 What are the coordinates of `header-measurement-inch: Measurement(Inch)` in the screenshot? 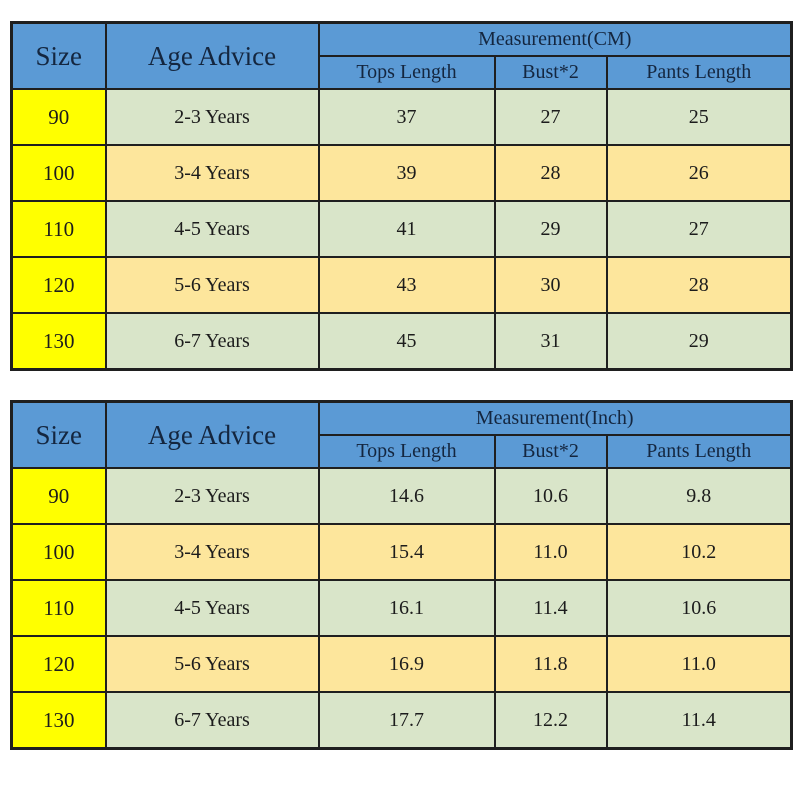 It's located at (555, 418).